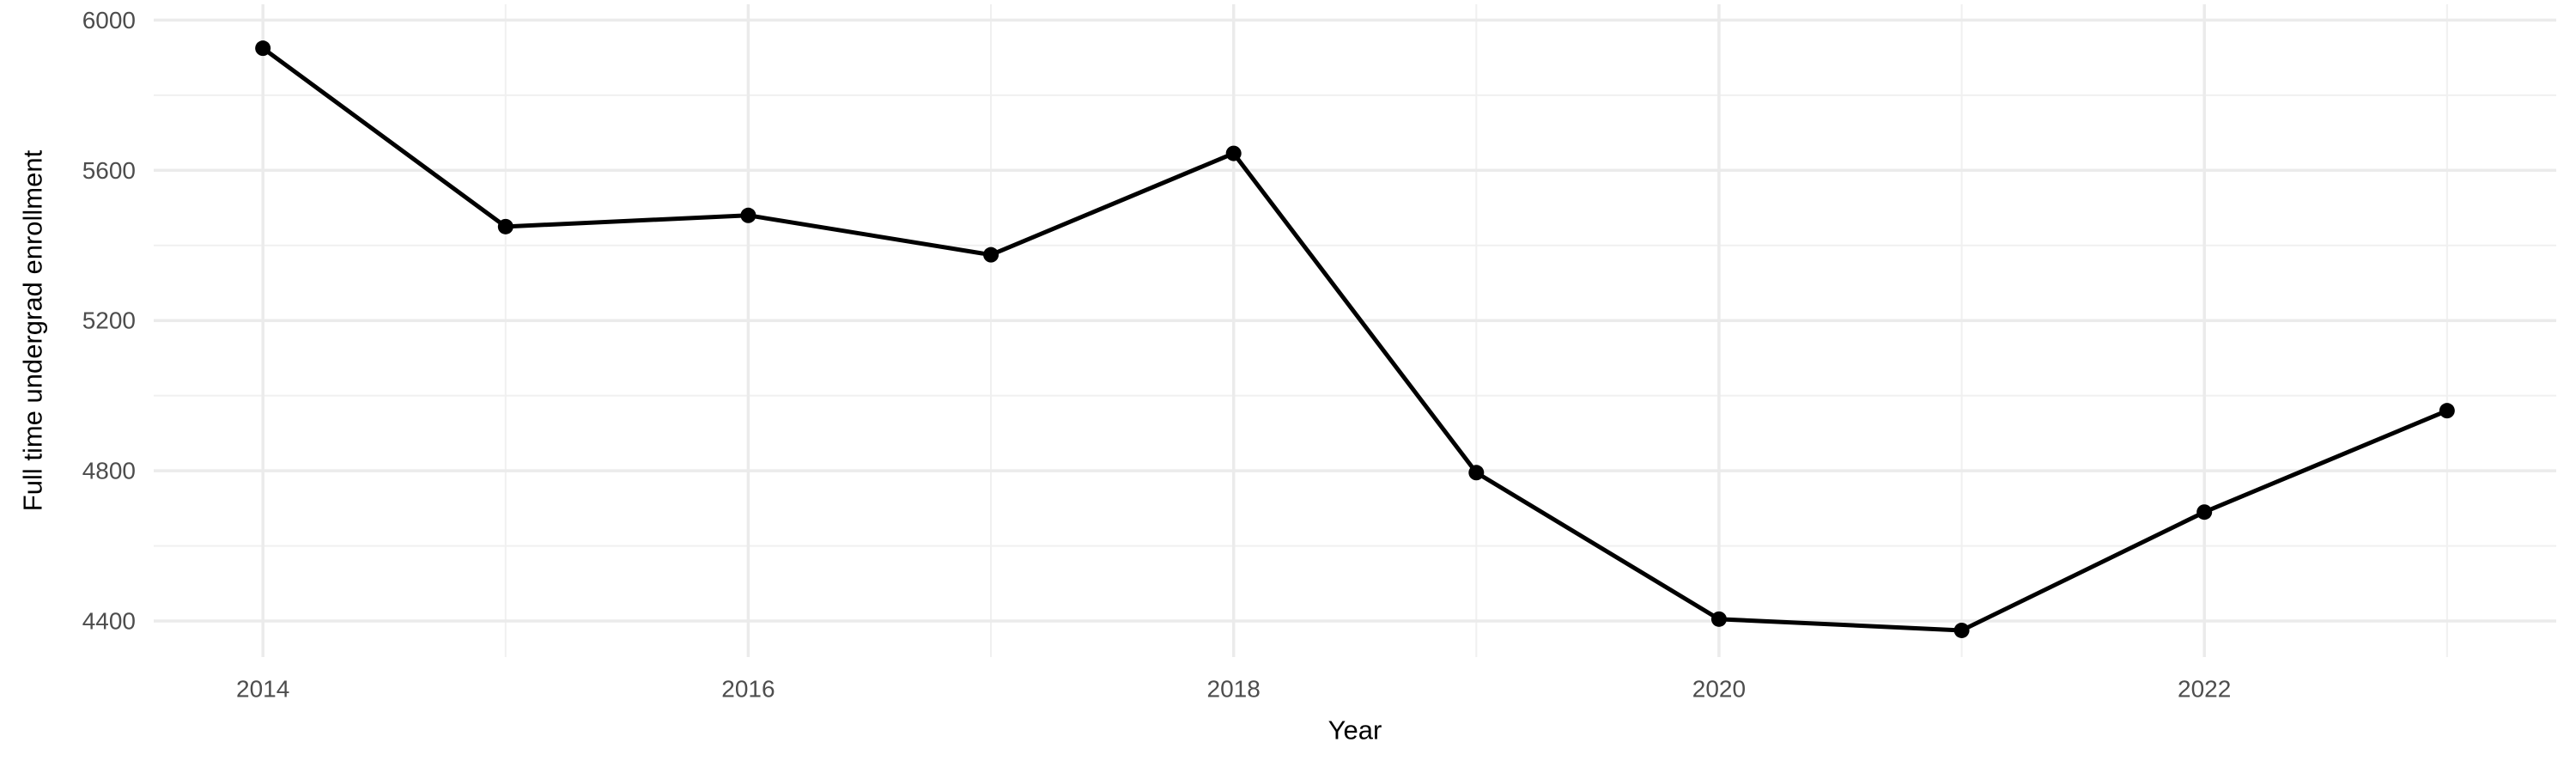 This screenshot has width=2576, height=773. I want to click on y-axis-tick-labels: 4400 4800 5200 5600 6000, so click(109, 321).